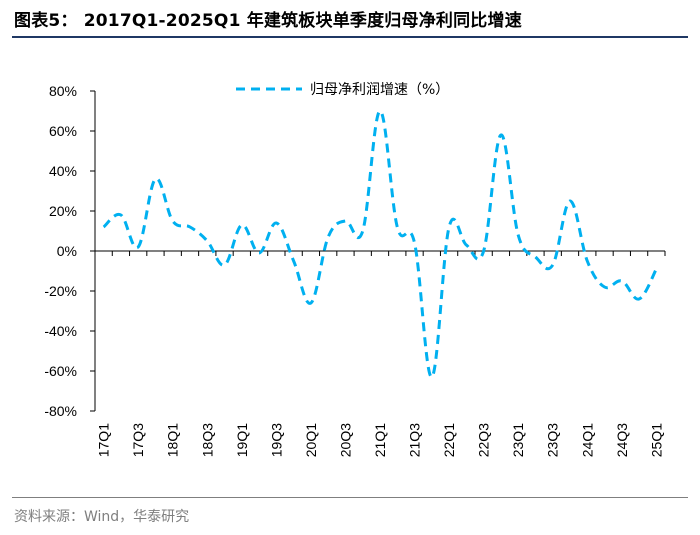 Image resolution: width=700 pixels, height=535 pixels. I want to click on x-tick-label: 22Q1, so click(449, 440).